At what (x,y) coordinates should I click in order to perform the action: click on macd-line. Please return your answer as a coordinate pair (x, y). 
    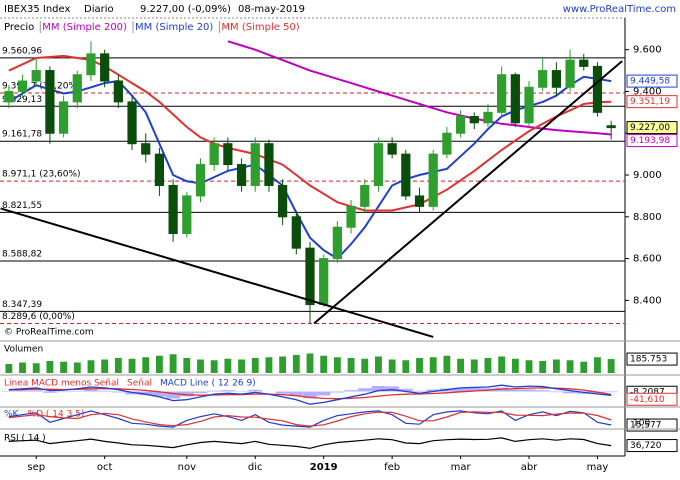
    Looking at the image, I should click on (310, 394).